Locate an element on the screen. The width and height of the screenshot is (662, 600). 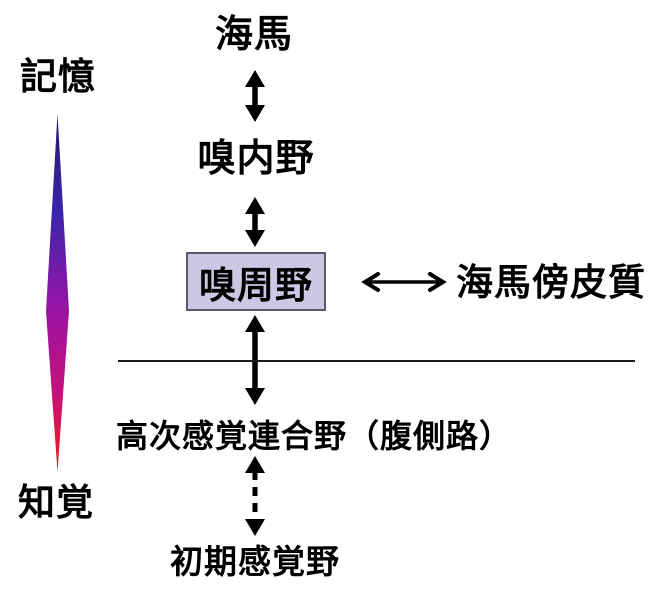
perirhinal-cortex-label: 嗅周野 is located at coordinates (256, 285).